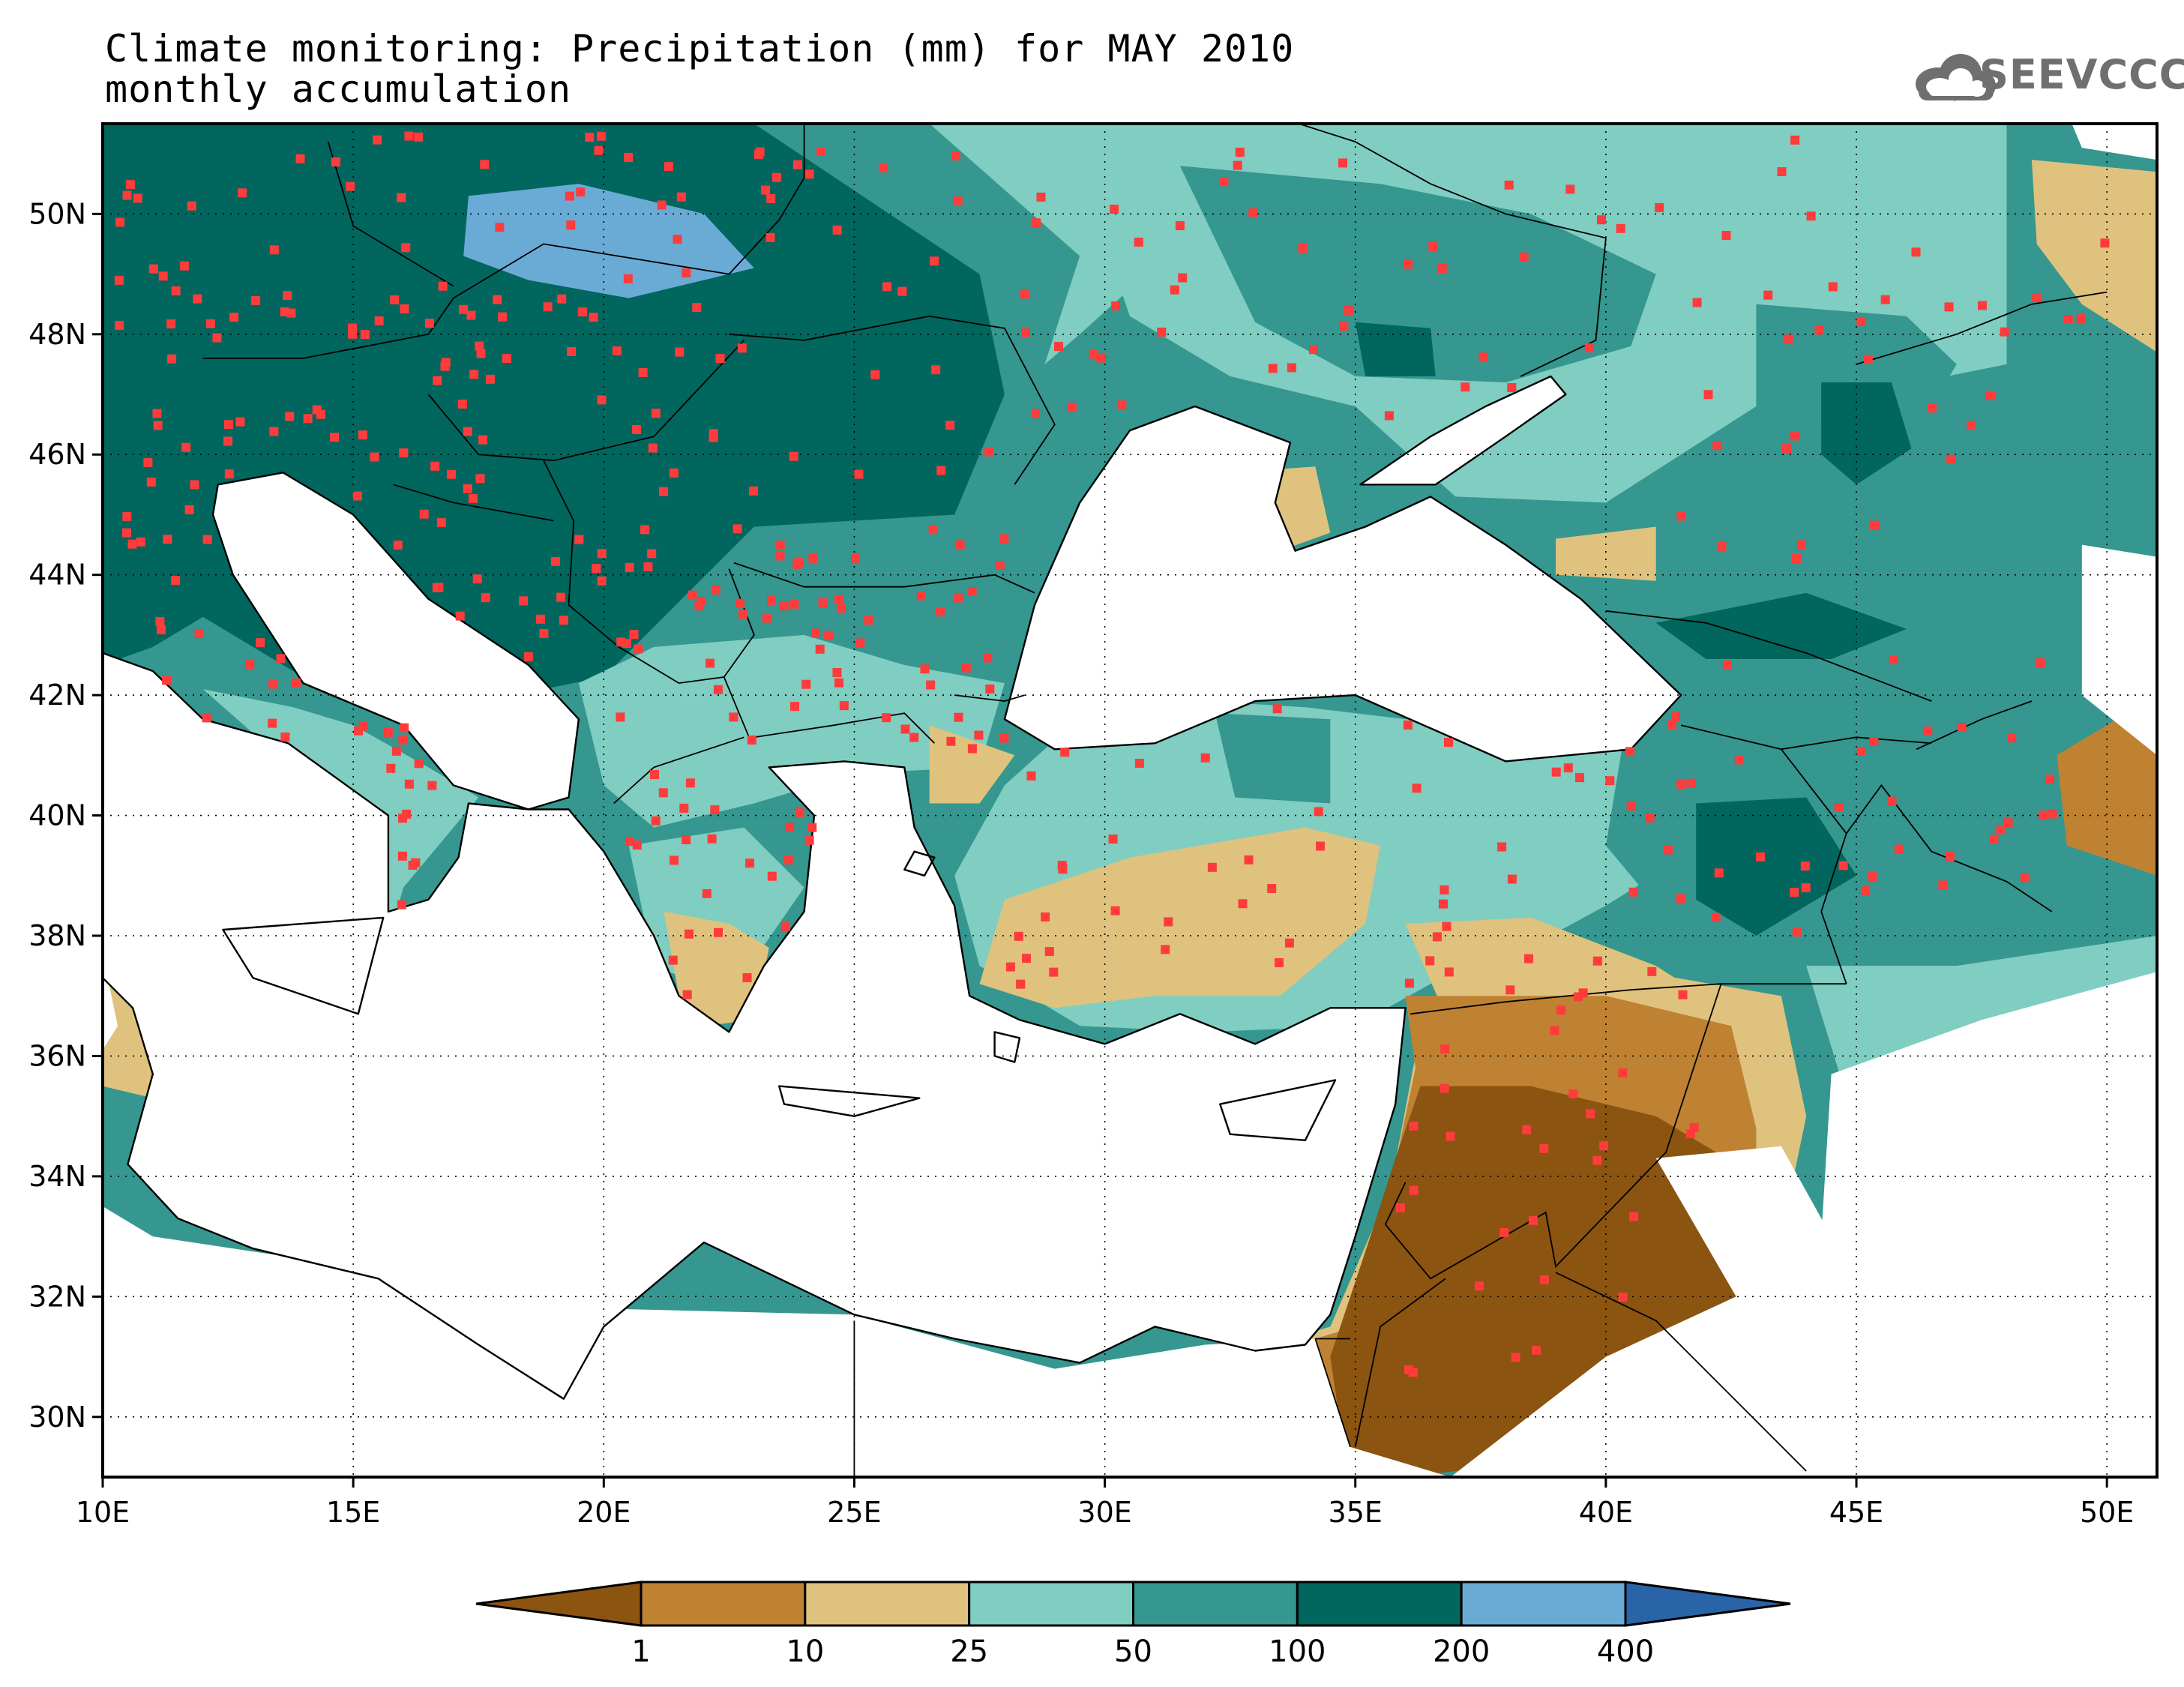  I want to click on field-1-10-caspian, so click(2107, 785).